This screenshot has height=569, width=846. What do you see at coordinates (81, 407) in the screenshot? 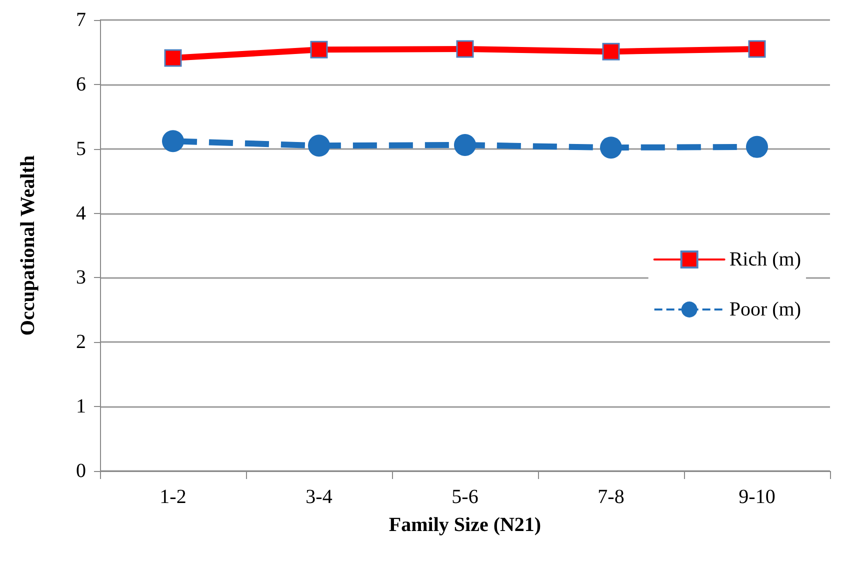
I see `y-tick-label: 1` at bounding box center [81, 407].